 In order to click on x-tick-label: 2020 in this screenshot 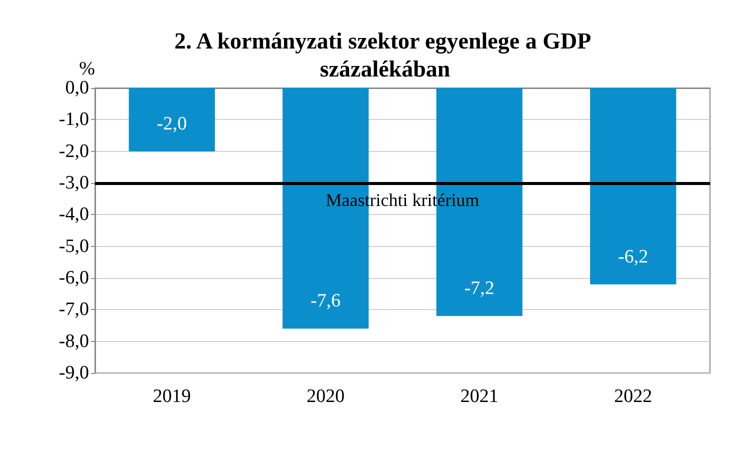, I will do `click(325, 396)`.